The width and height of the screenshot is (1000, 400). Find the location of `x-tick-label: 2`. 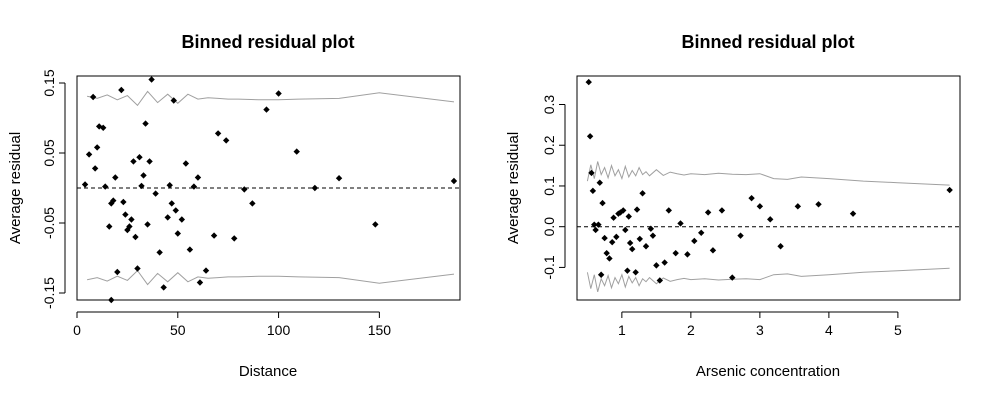

x-tick-label: 2 is located at coordinates (691, 330).